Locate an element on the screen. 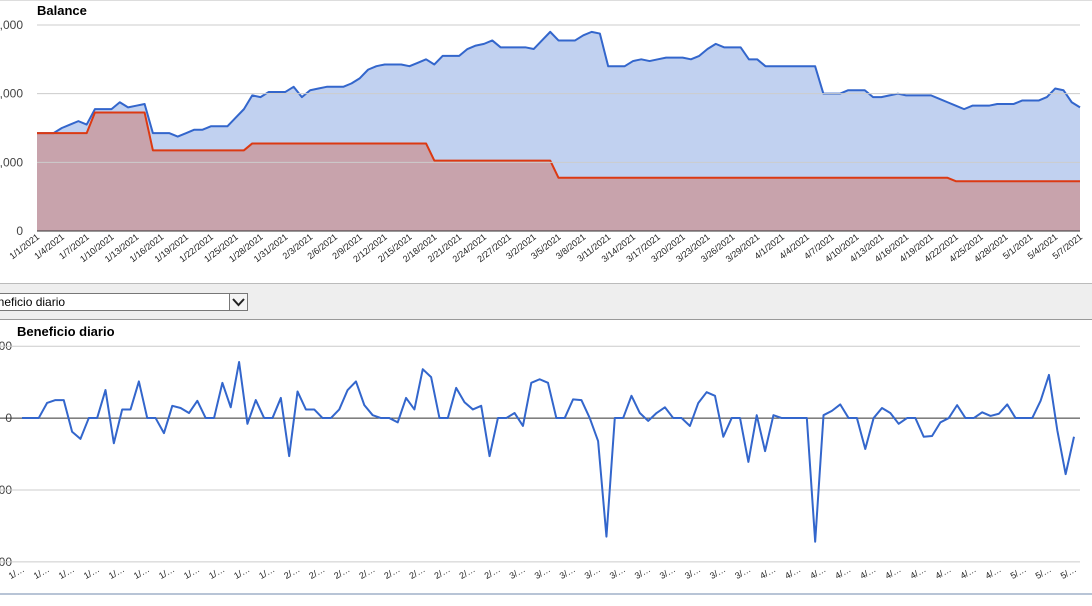  select-text: Beneficio diario is located at coordinates (33, 302).